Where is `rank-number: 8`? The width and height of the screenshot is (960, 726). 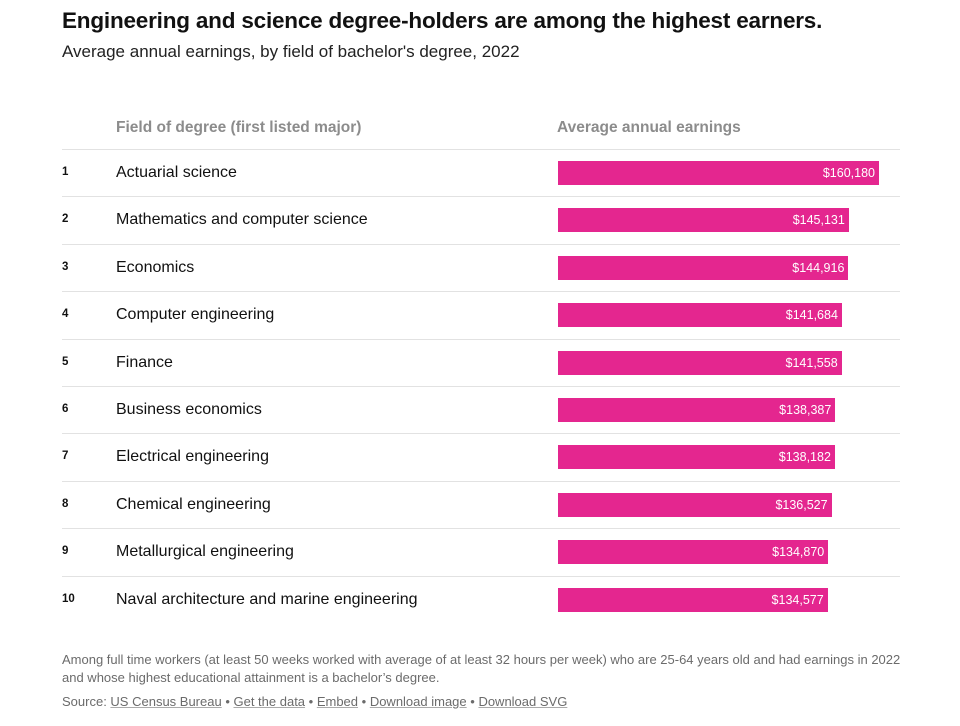 rank-number: 8 is located at coordinates (65, 503).